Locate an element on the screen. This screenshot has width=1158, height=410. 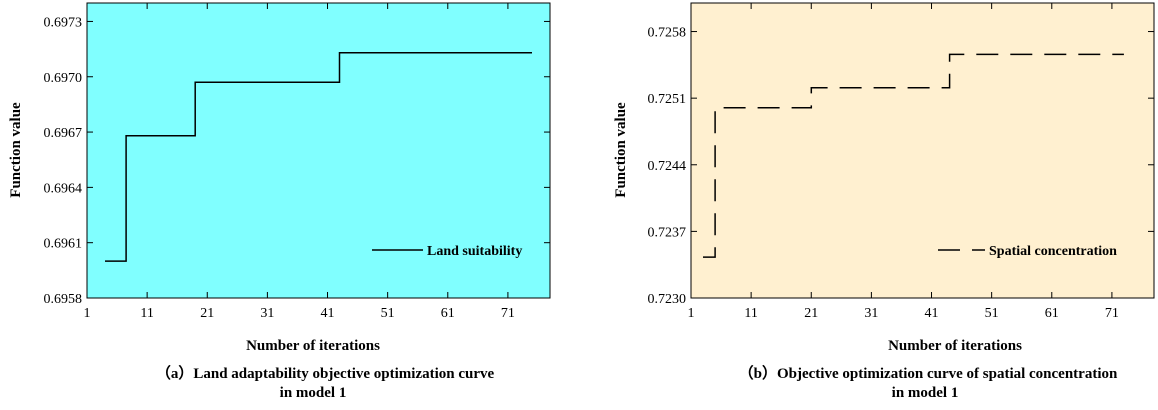
chart-b-x-tick-label: 71 is located at coordinates (1112, 313).